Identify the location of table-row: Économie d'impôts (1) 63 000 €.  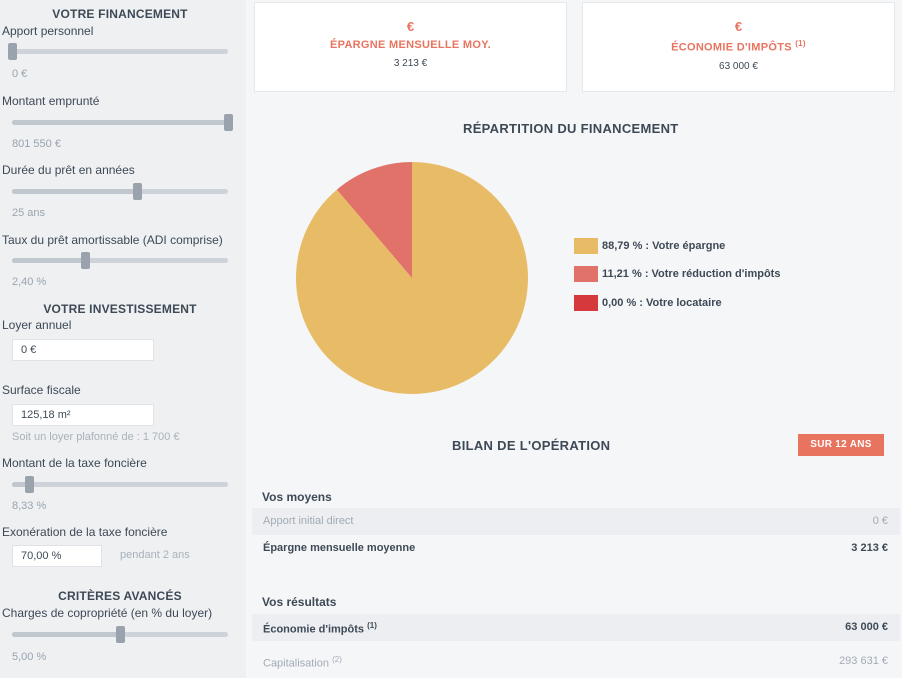
(576, 627).